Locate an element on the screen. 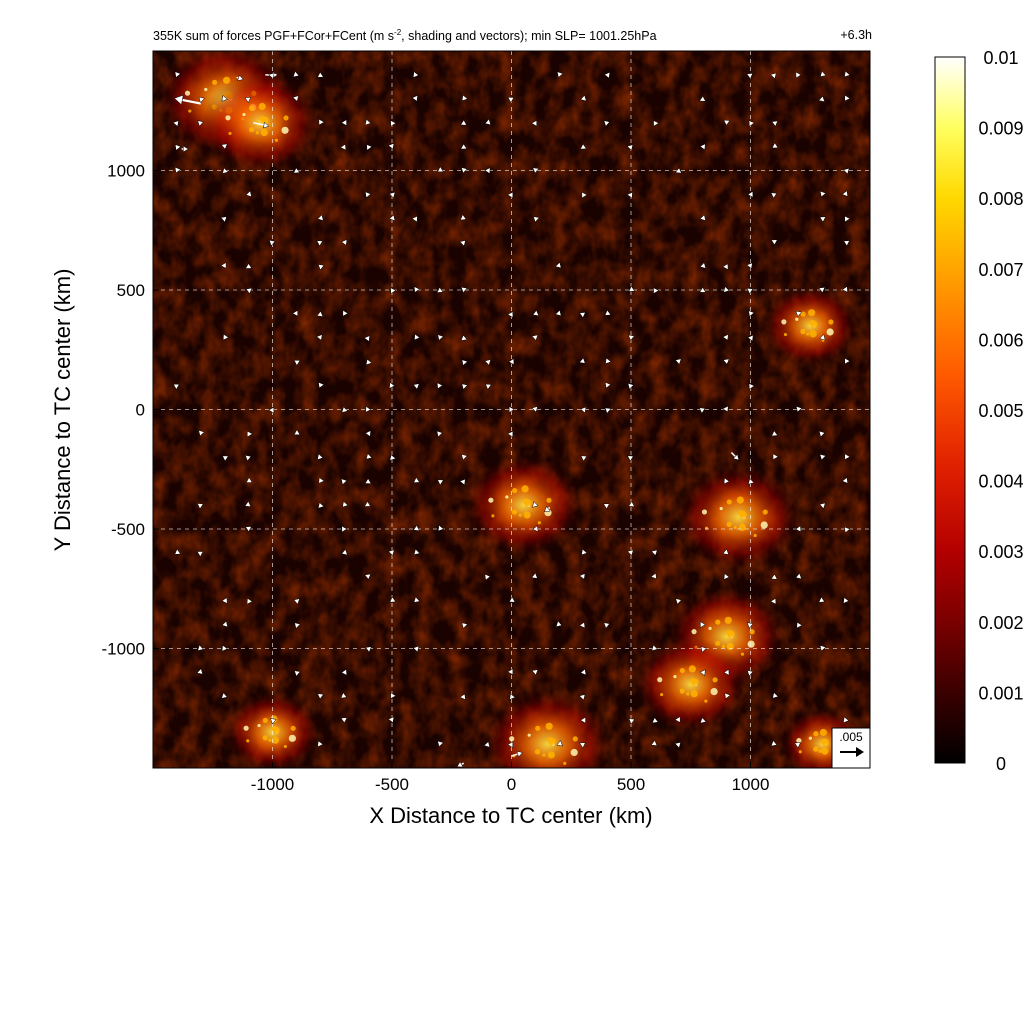 This screenshot has width=1024, height=1024. colorbar-tick-label: 0.006 is located at coordinates (1000, 340).